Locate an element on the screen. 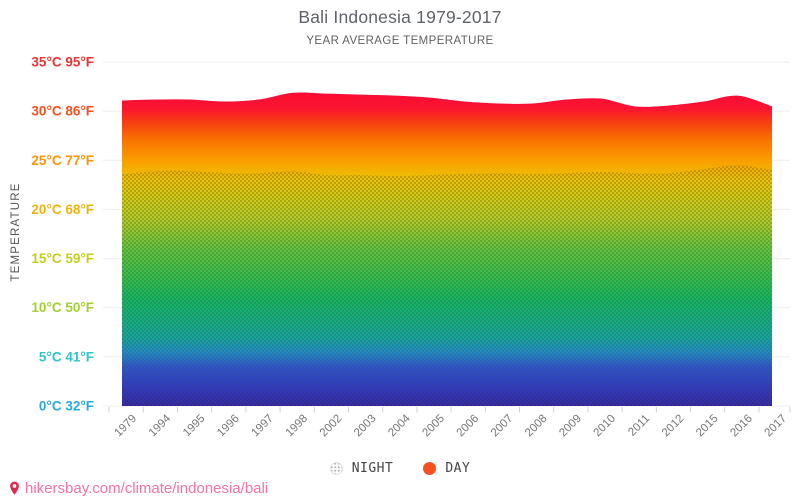 Image resolution: width=800 pixels, height=500 pixels. chart-title: Bali Indonesia 1979-2017 is located at coordinates (400, 17).